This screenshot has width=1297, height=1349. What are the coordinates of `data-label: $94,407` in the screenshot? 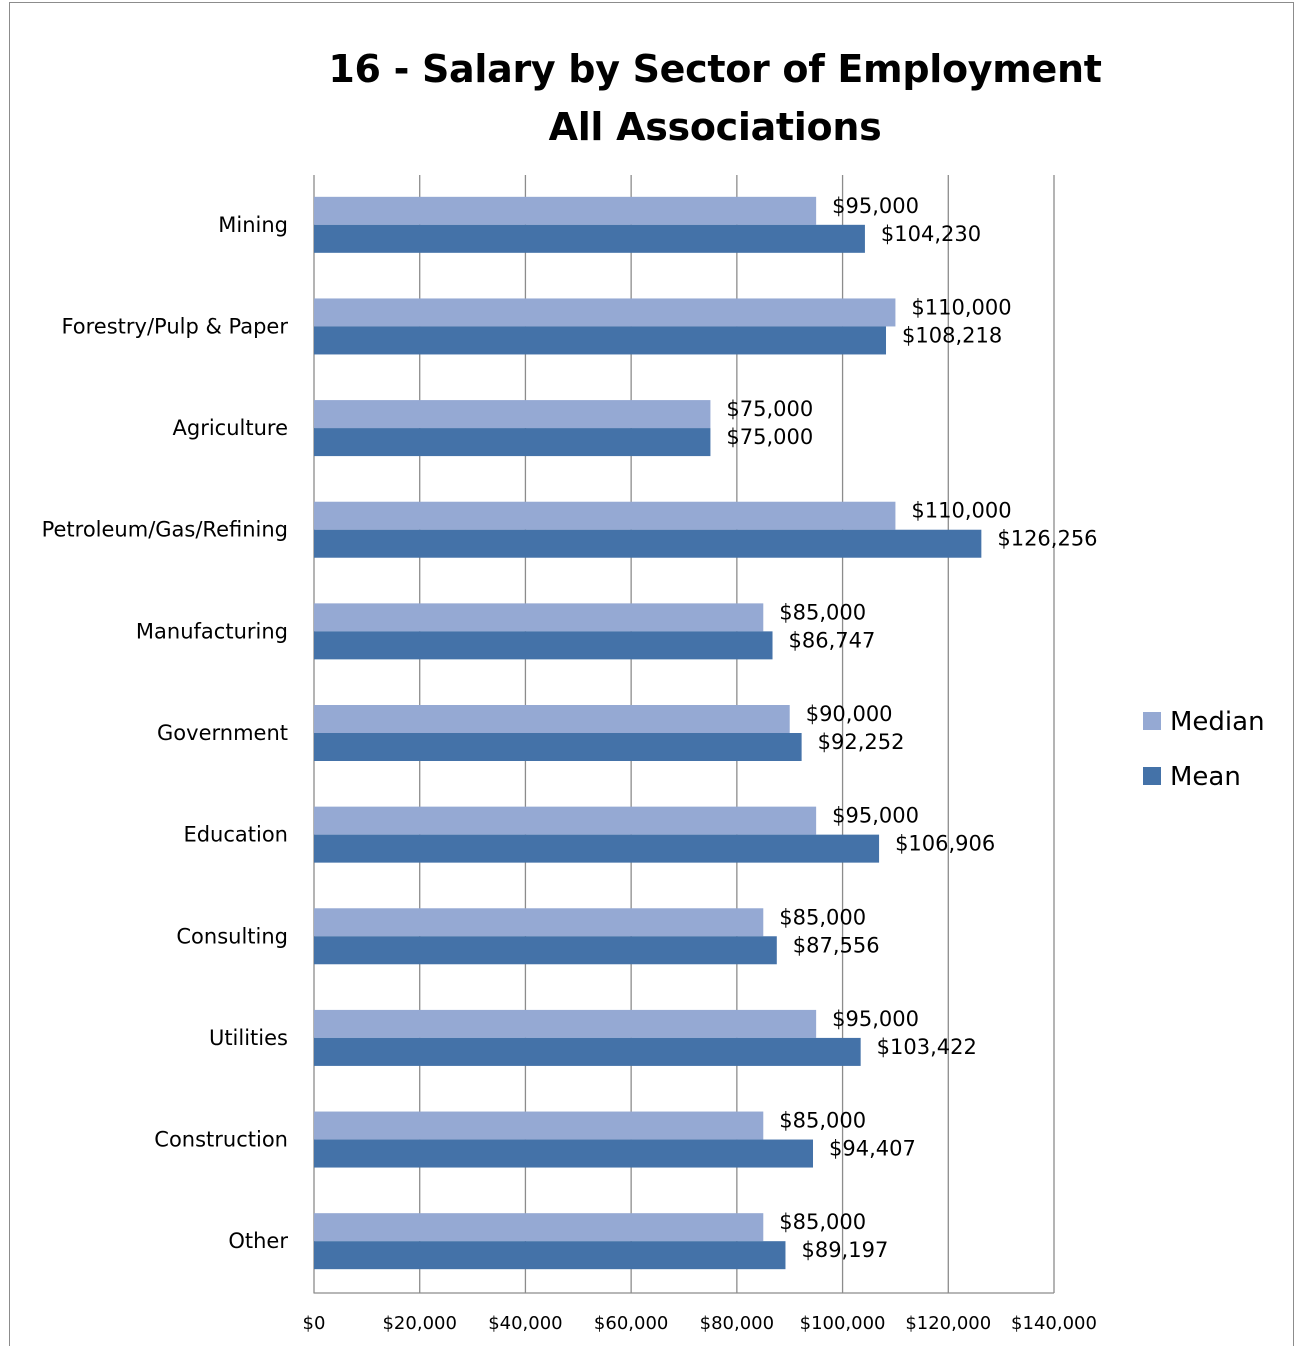 It's located at (872, 1149).